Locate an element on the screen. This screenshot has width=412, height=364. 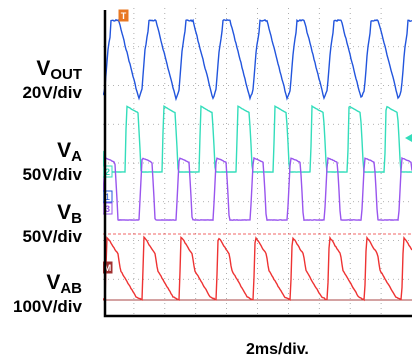
vout-label: VOUT 20V/div is located at coordinates (52, 79).